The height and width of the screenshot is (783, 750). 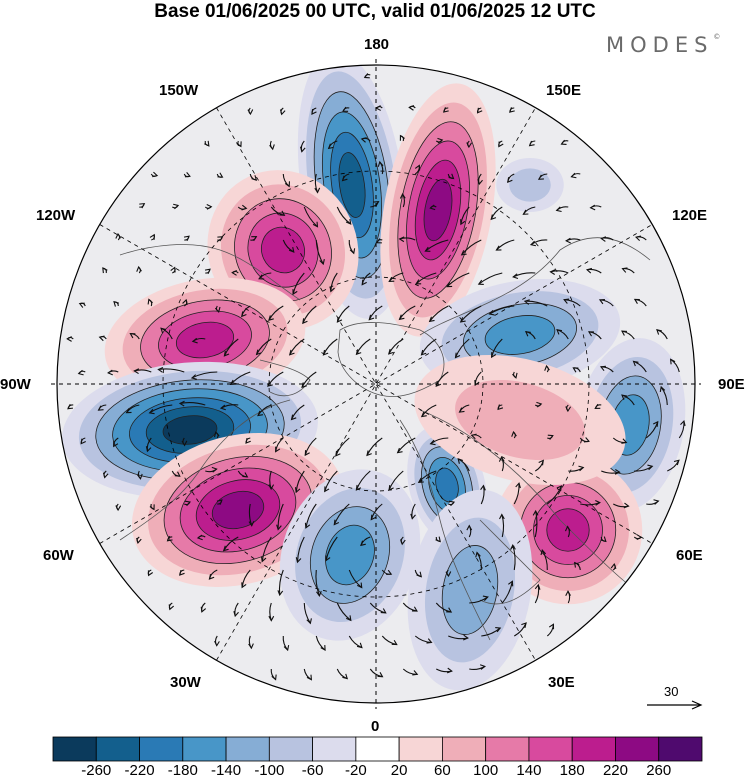 I want to click on label-90w: 90W, so click(x=15, y=384).